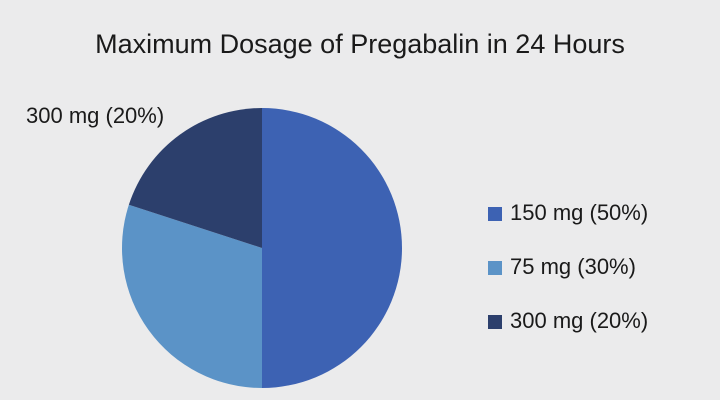  Describe the element at coordinates (573, 266) in the screenshot. I see `legend-label: 75 mg (30%)` at that location.